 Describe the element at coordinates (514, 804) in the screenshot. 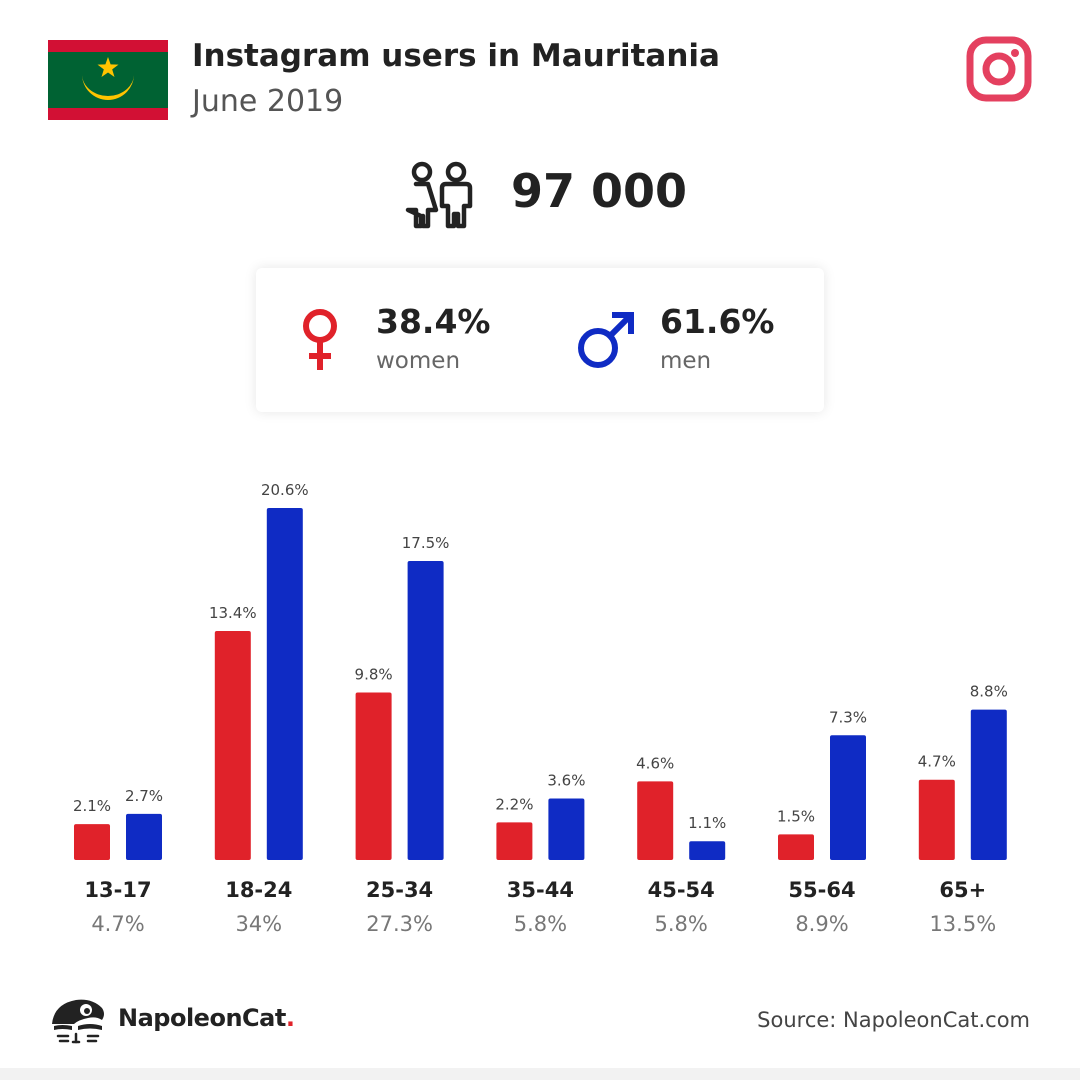

I see `bar-value-label: 2.2%` at that location.